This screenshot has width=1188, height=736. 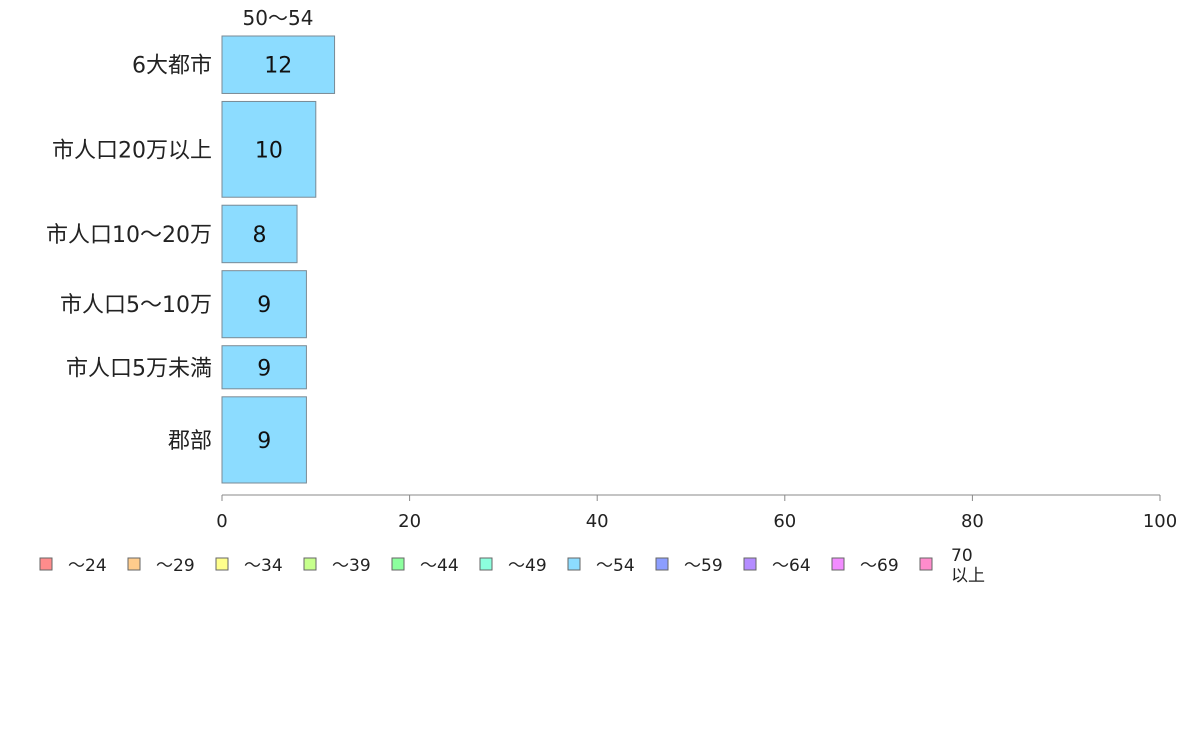 What do you see at coordinates (139, 368) in the screenshot?
I see `category-label: 市人口5万未満` at bounding box center [139, 368].